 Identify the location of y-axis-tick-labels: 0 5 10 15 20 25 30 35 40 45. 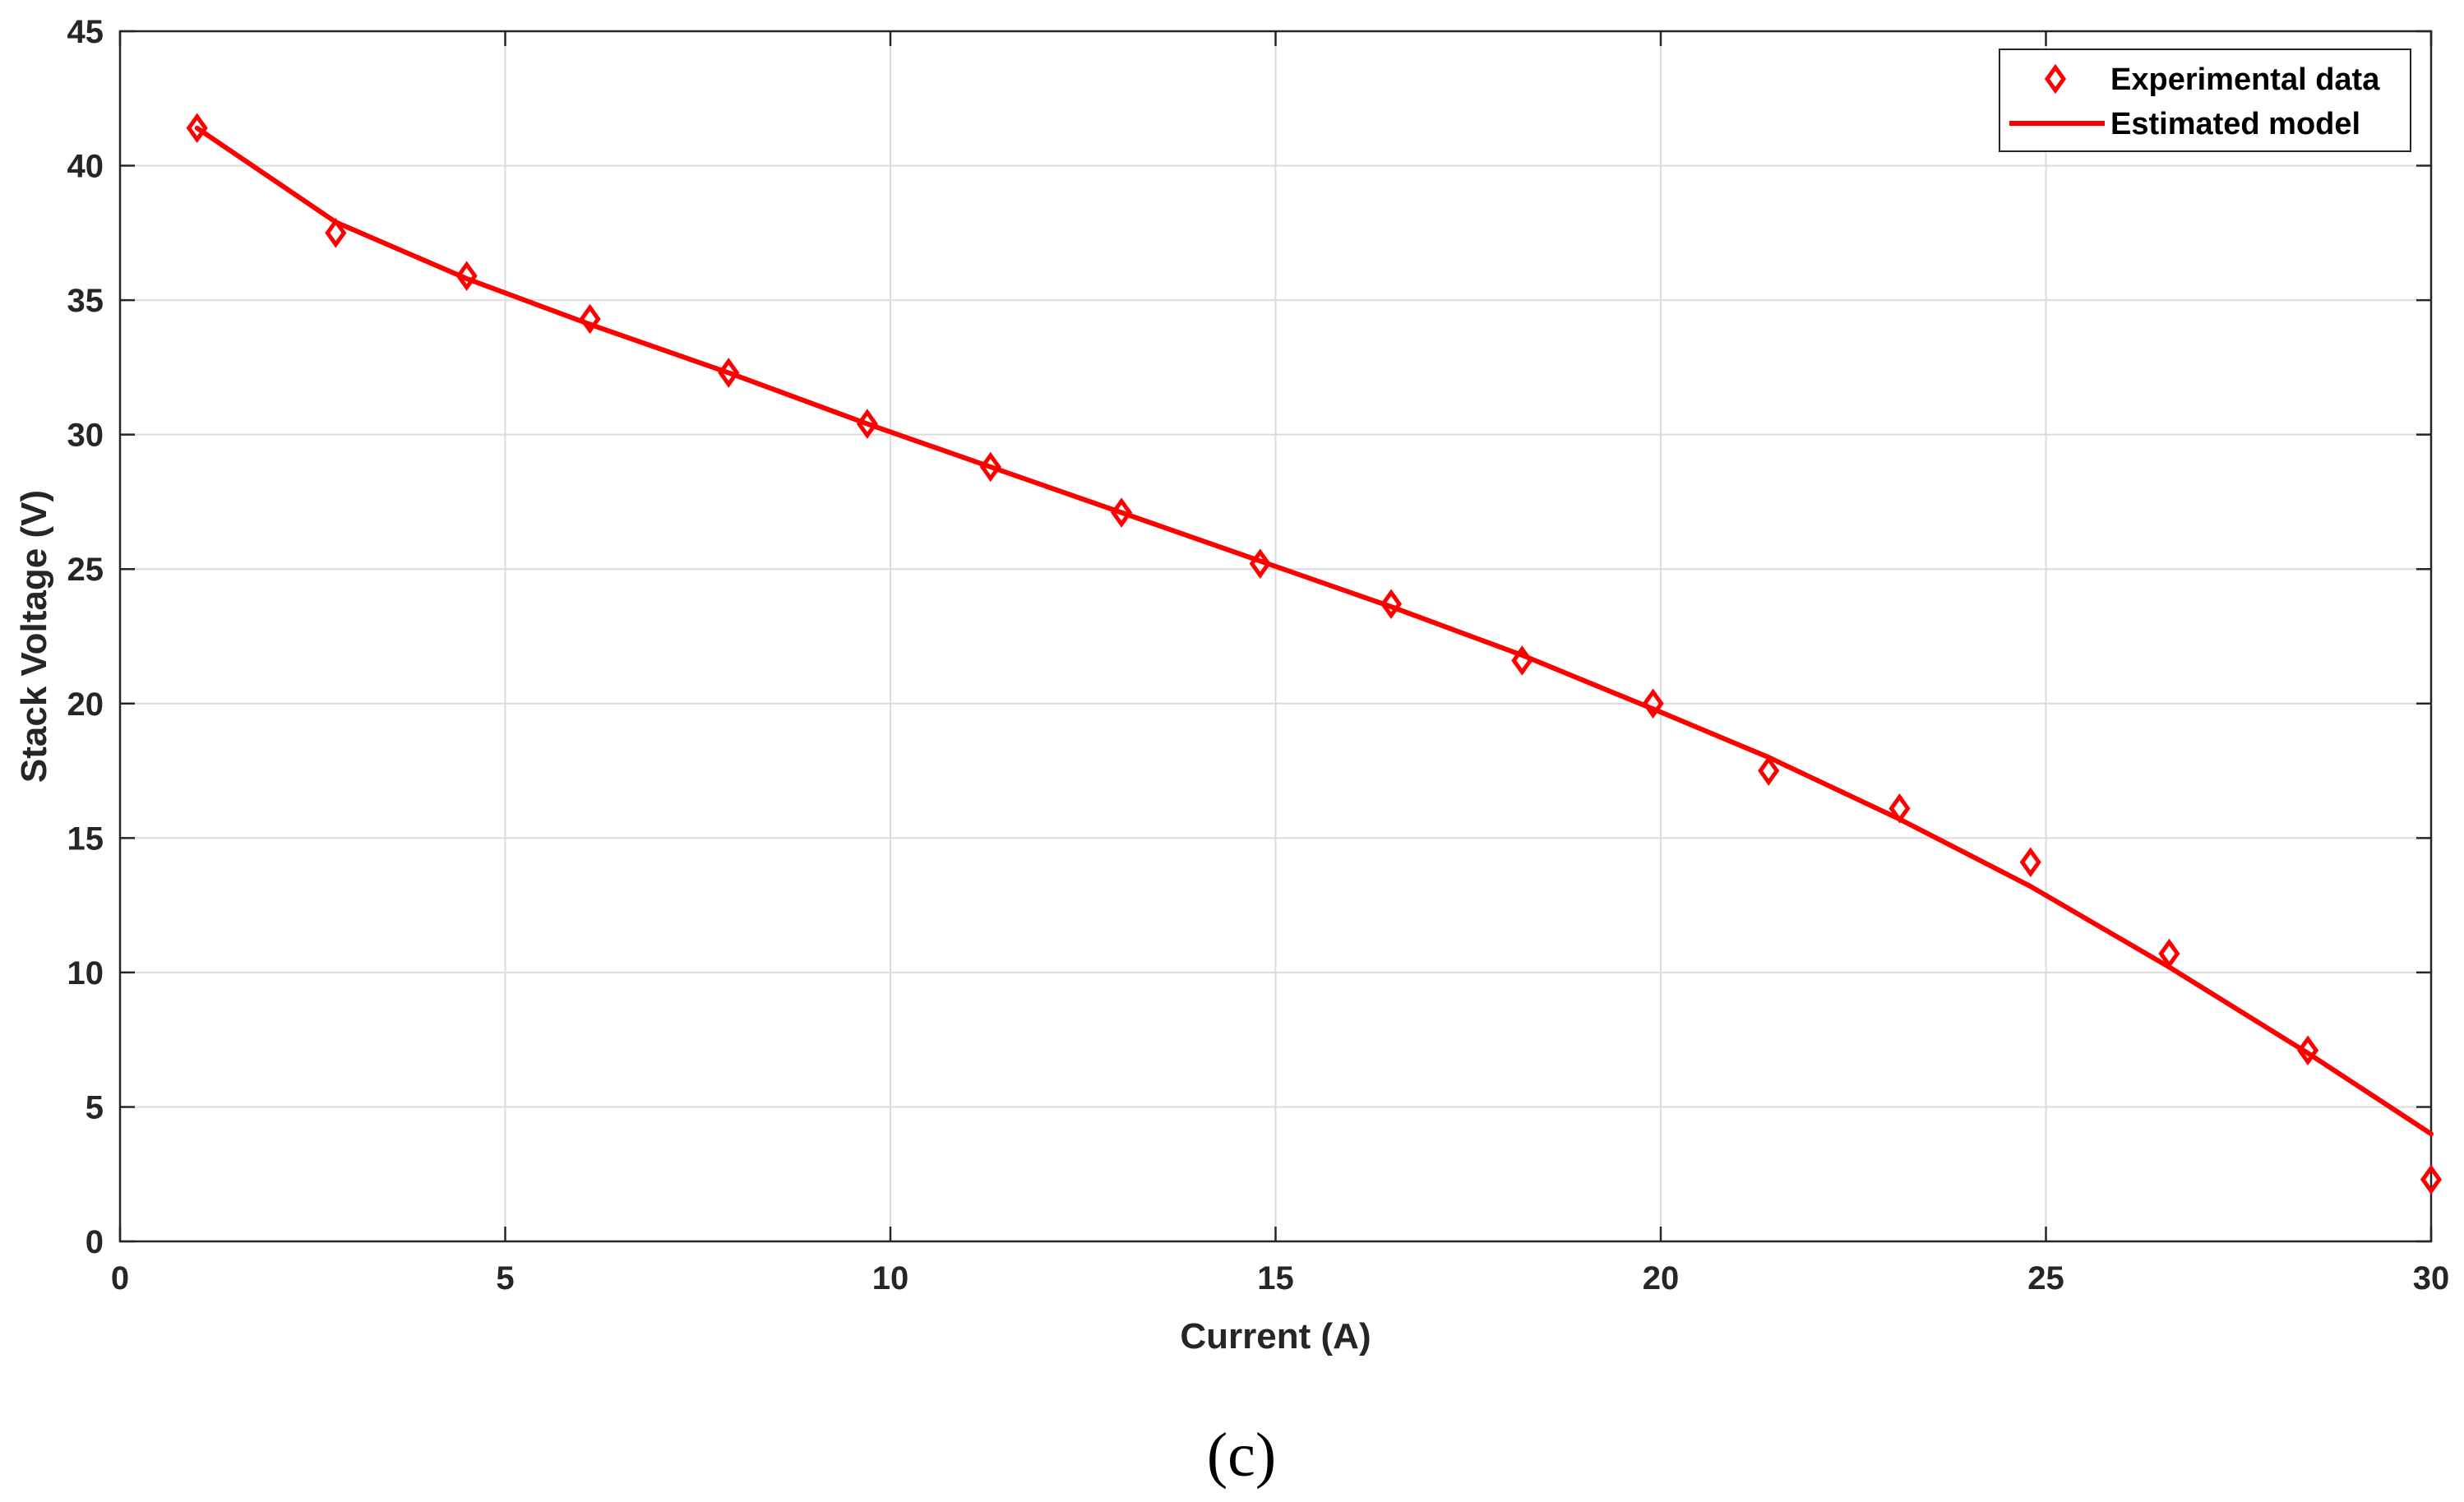
(85, 637).